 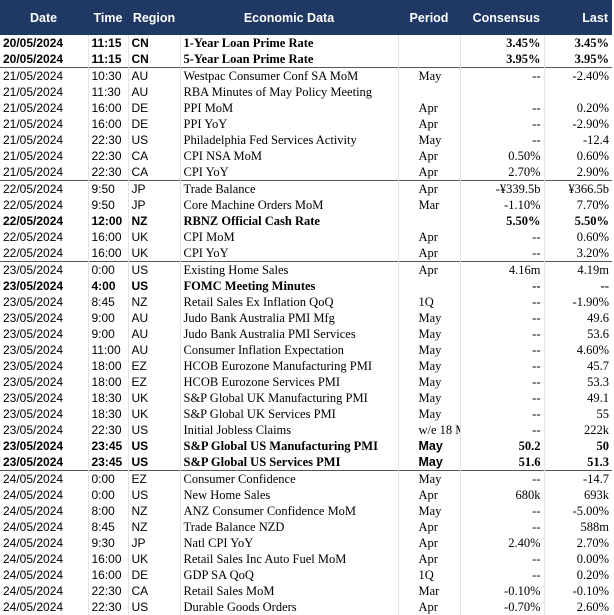 I want to click on consensus-cell: 51.6, so click(x=501, y=462).